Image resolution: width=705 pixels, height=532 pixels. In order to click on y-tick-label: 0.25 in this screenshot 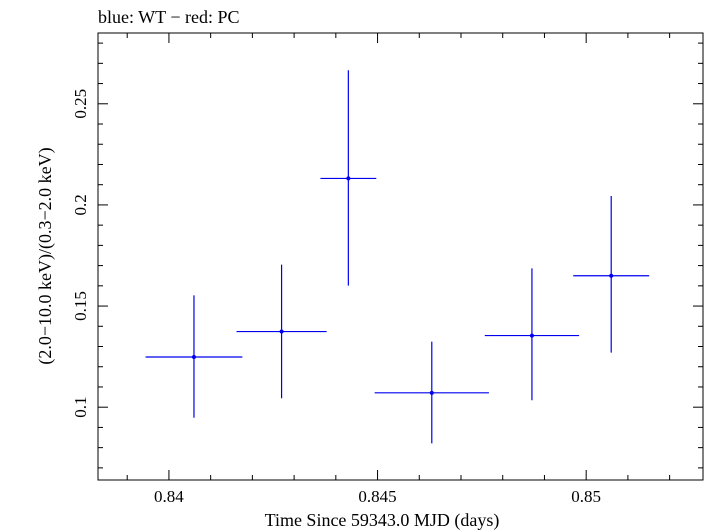, I will do `click(80, 104)`.